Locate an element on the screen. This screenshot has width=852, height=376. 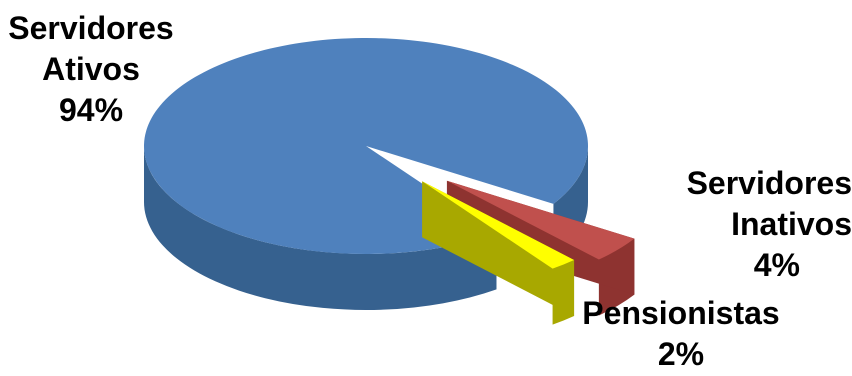
slice-label-pensionistas: Pensionistas 2% is located at coordinates (681, 334).